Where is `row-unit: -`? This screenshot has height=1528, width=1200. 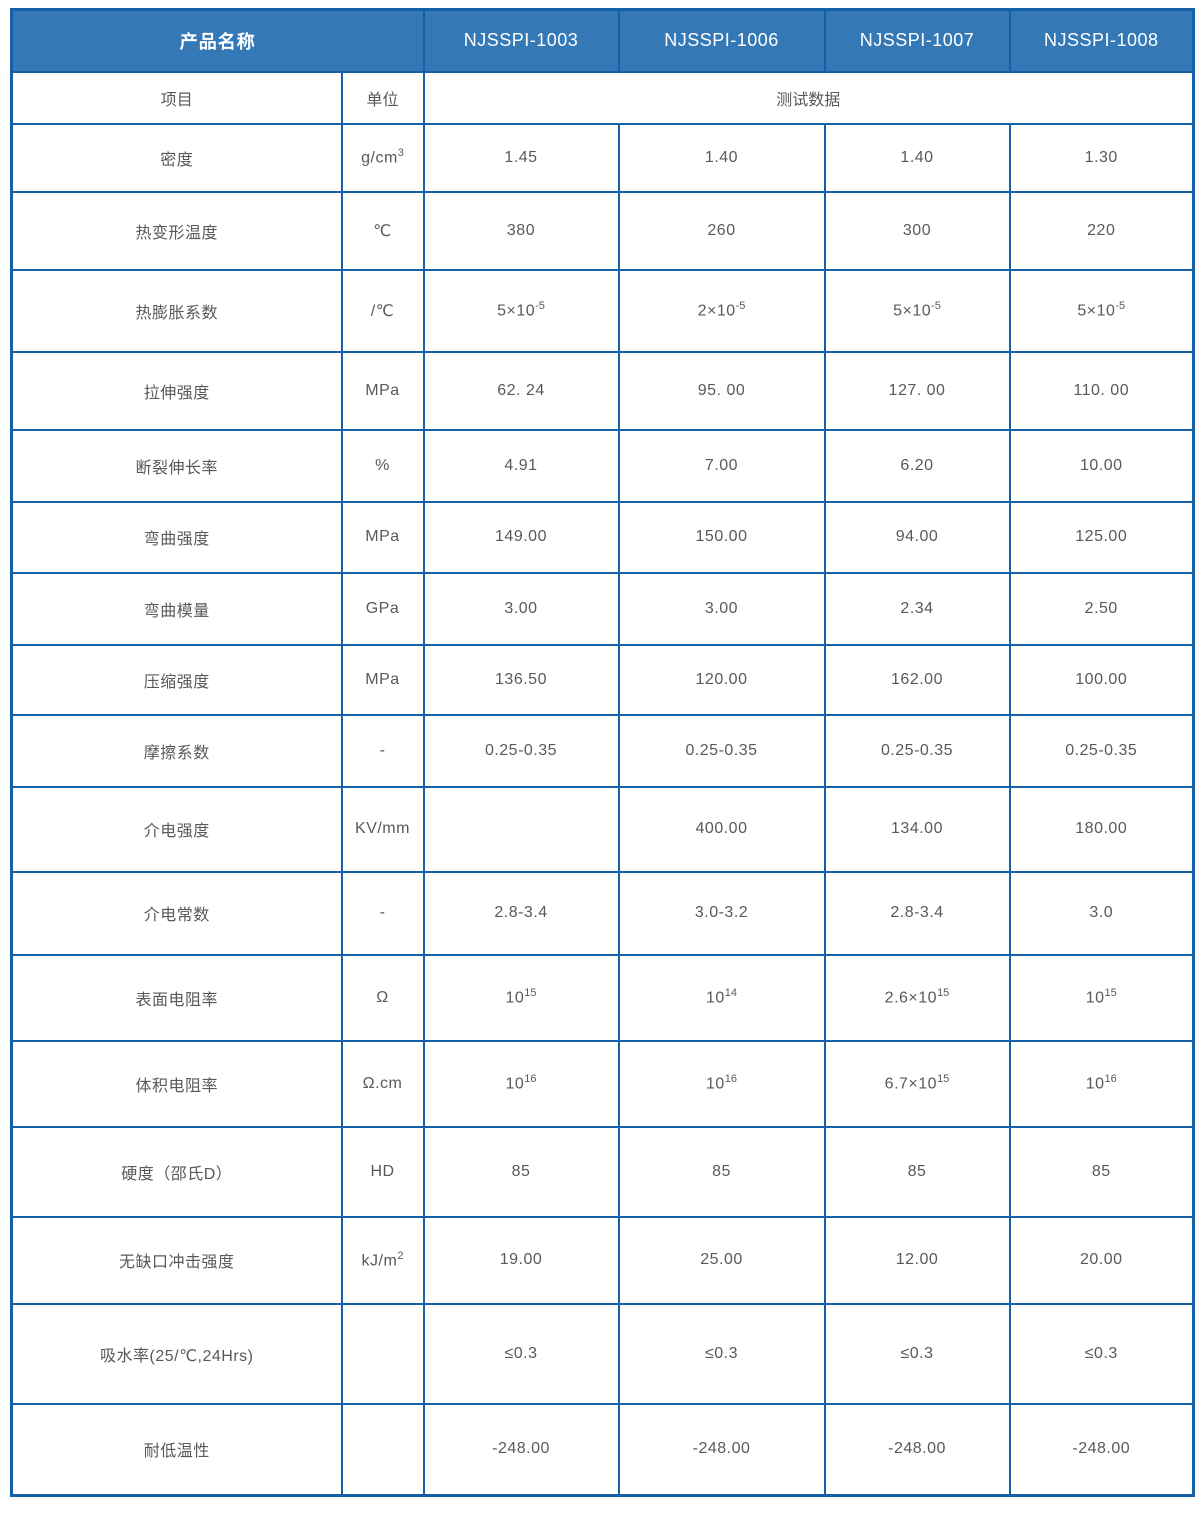 row-unit: - is located at coordinates (382, 750).